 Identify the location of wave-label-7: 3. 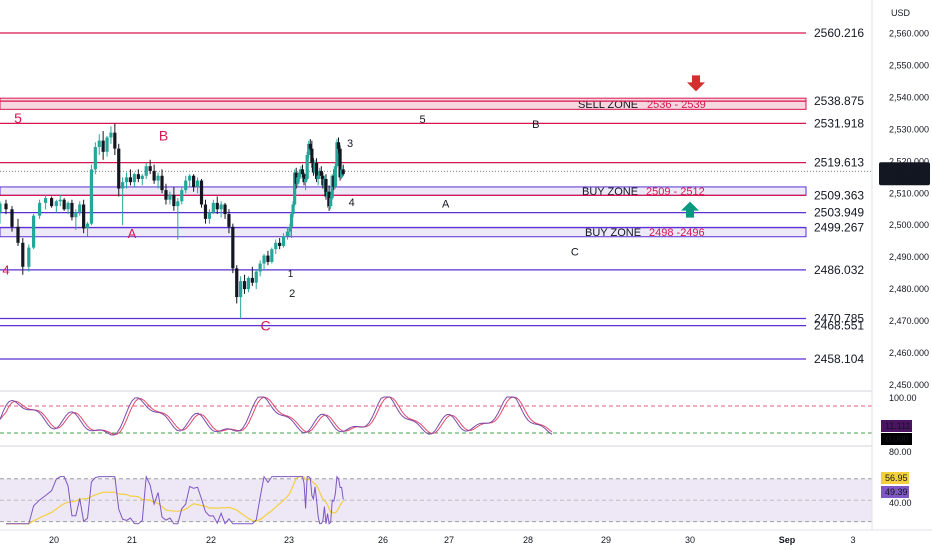
(350, 144).